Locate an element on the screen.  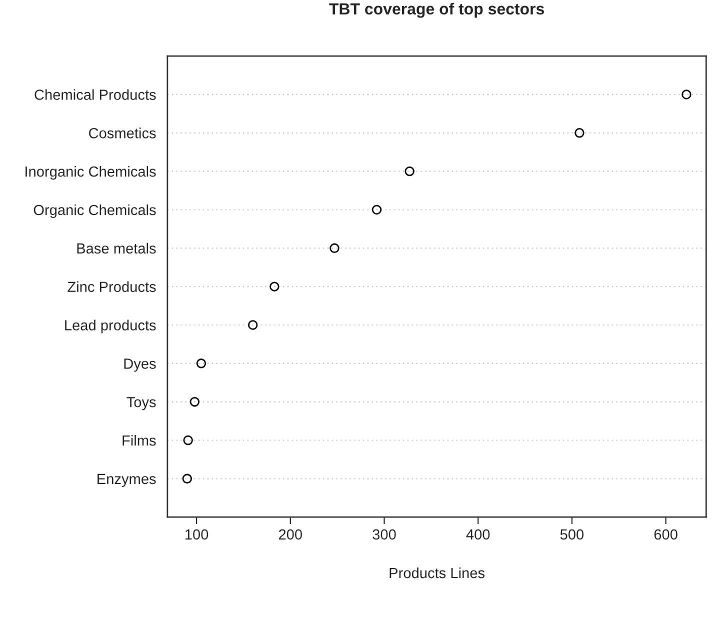
chart-title: TBT coverage of top sectors is located at coordinates (436, 10).